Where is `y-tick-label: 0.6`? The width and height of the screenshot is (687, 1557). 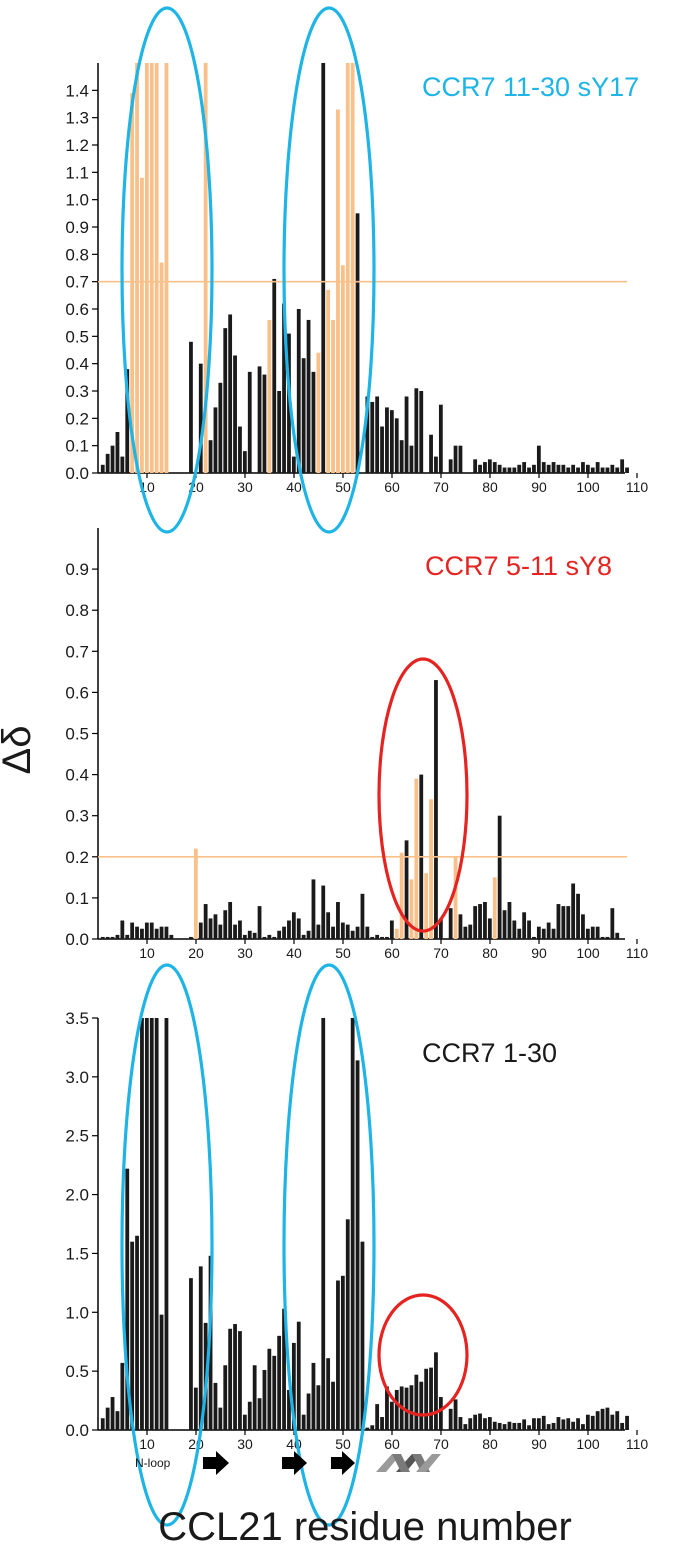
y-tick-label: 0.6 is located at coordinates (77, 309).